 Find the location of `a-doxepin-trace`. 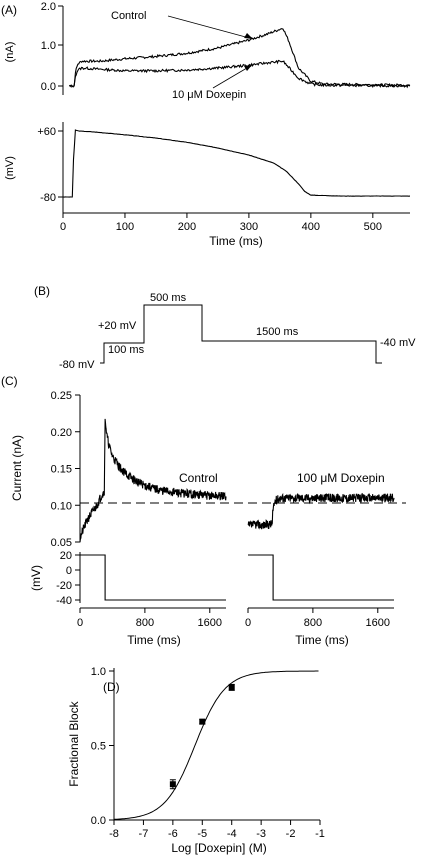

a-doxepin-trace is located at coordinates (239, 74).